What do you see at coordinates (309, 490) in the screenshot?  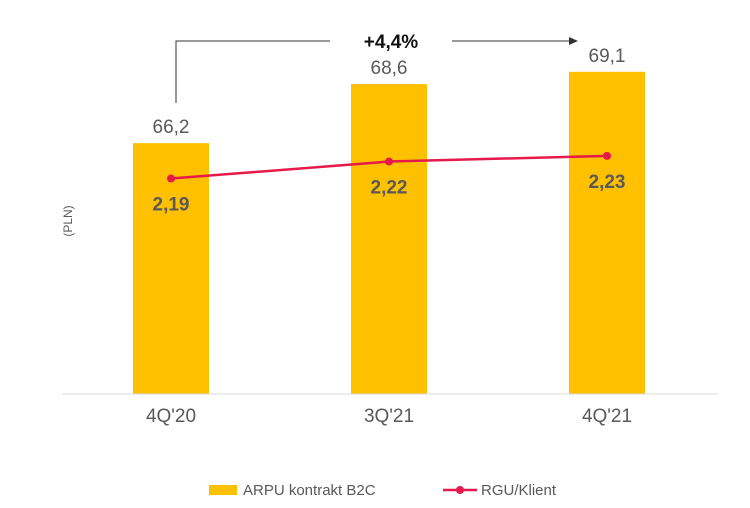 I see `legend-label-bar: ARPU kontrakt B2C` at bounding box center [309, 490].